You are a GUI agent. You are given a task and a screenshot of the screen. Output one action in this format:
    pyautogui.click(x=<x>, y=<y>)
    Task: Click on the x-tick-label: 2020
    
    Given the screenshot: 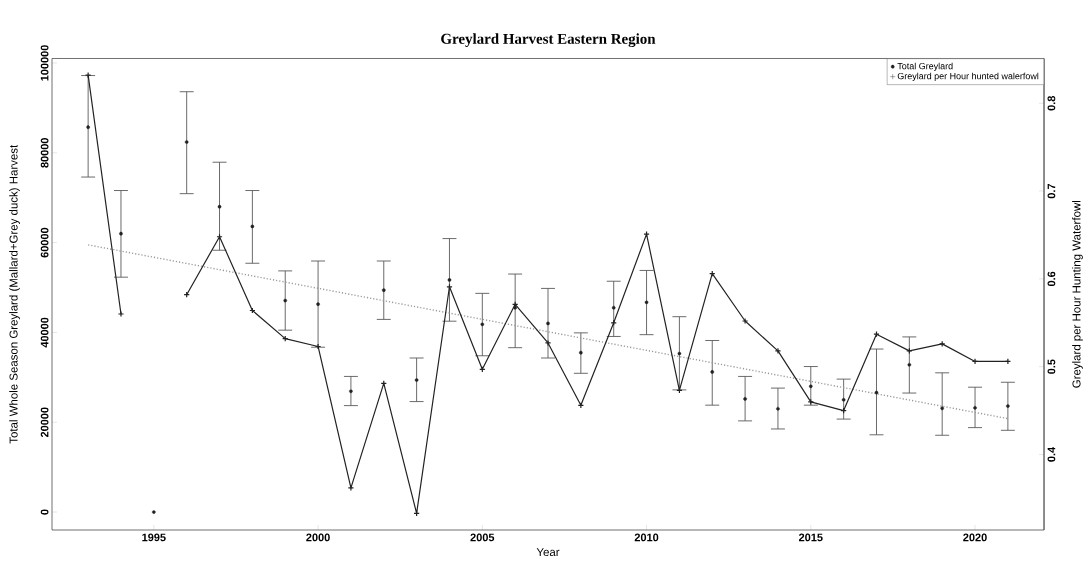 What is the action you would take?
    pyautogui.click(x=975, y=537)
    